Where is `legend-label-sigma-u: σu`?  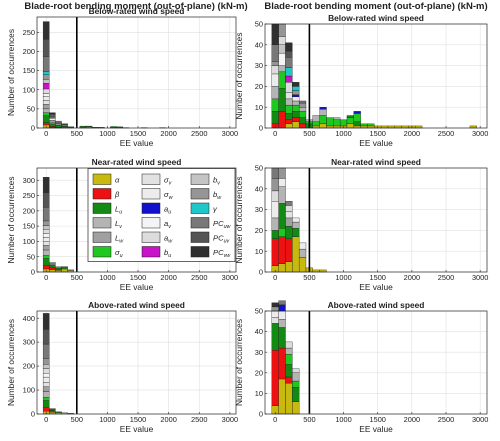 legend-label-sigma-u: σu is located at coordinates (119, 253).